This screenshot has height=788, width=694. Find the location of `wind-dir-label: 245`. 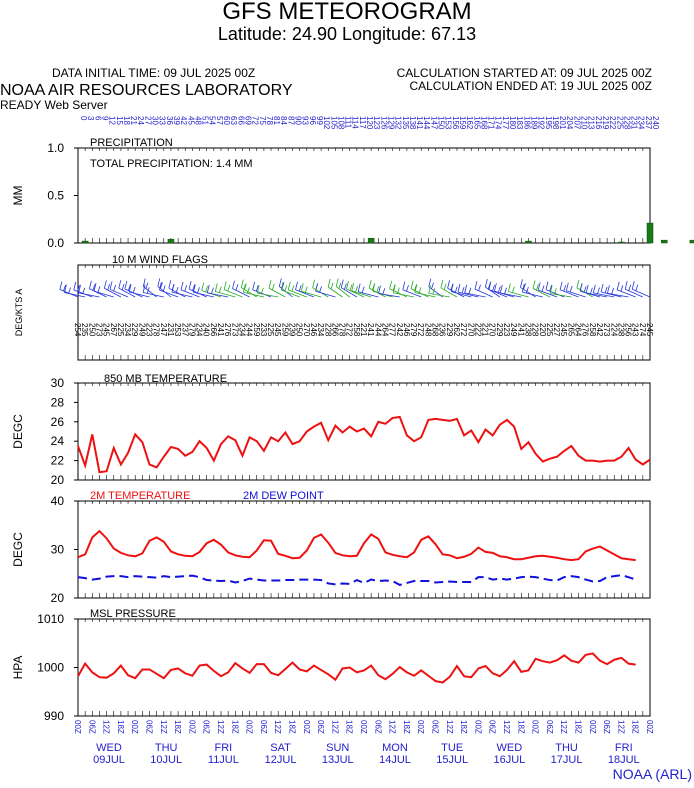

wind-dir-label: 245 is located at coordinates (106, 330).